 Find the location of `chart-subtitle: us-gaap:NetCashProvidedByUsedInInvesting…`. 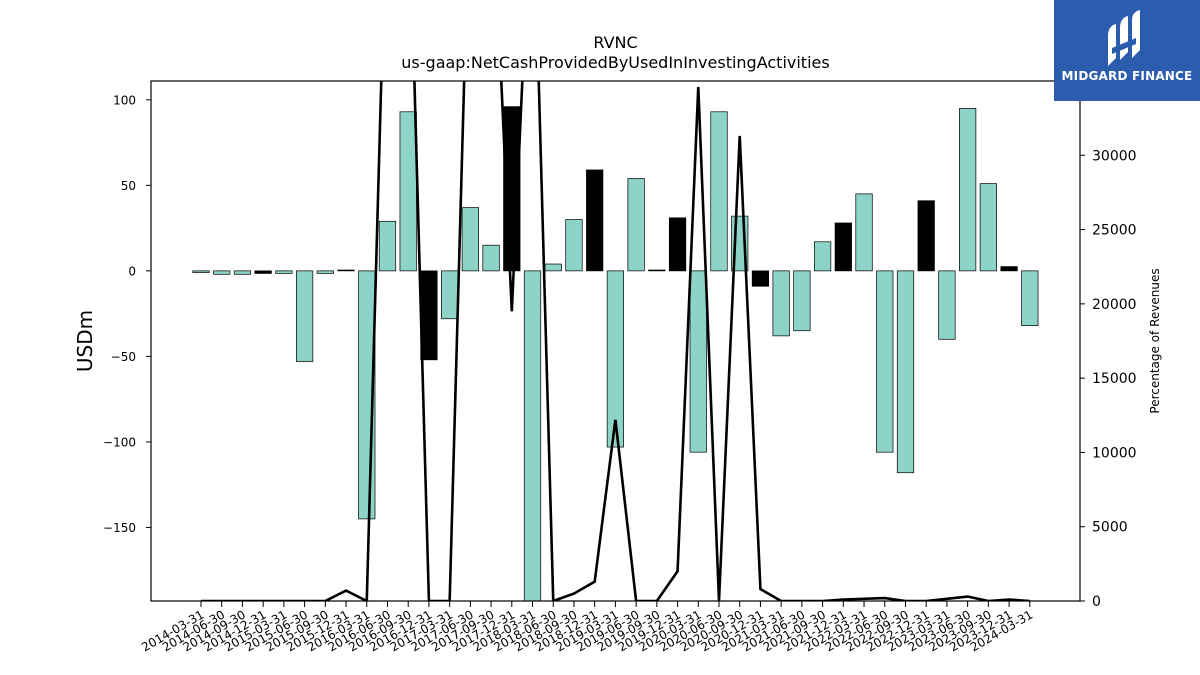

chart-subtitle: us-gaap:NetCashProvidedByUsedInInvesting… is located at coordinates (615, 62).